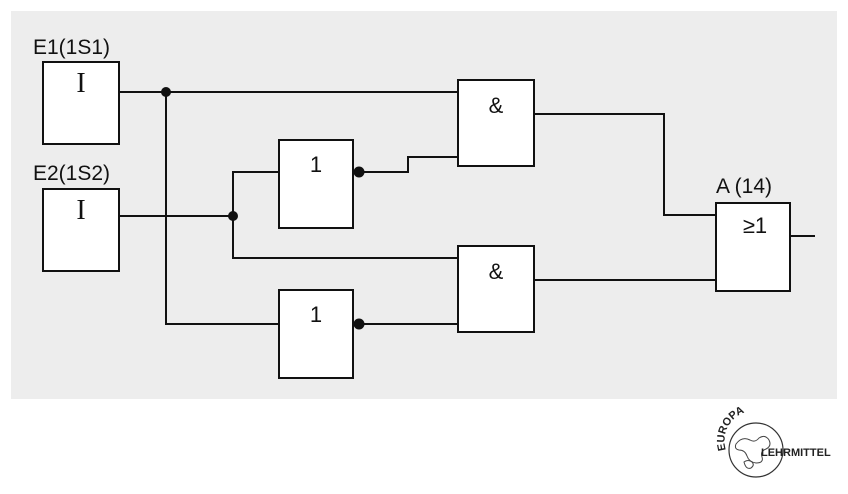 The height and width of the screenshot is (494, 848). I want to click on and-gate-upper: &, so click(496, 123).